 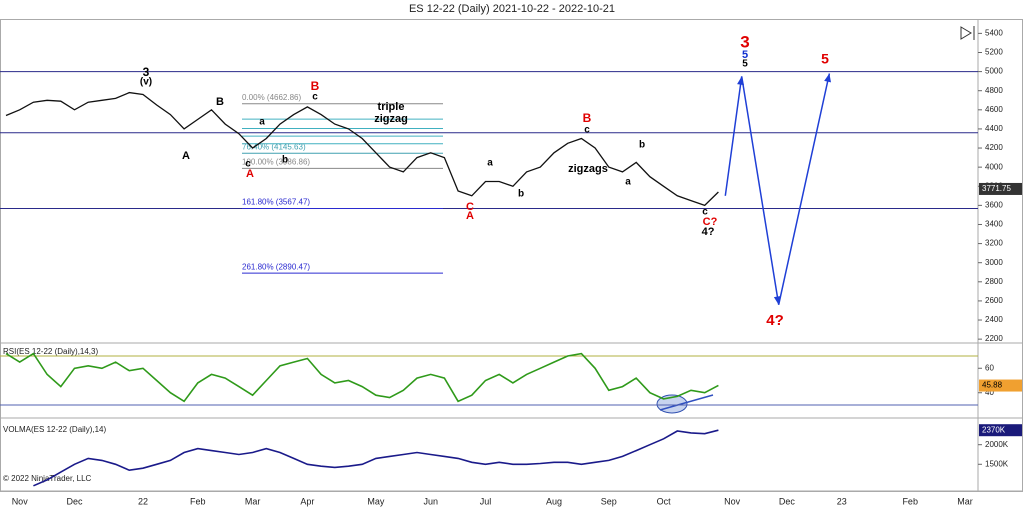 I want to click on value-badge-label: 2370K, so click(x=994, y=429).